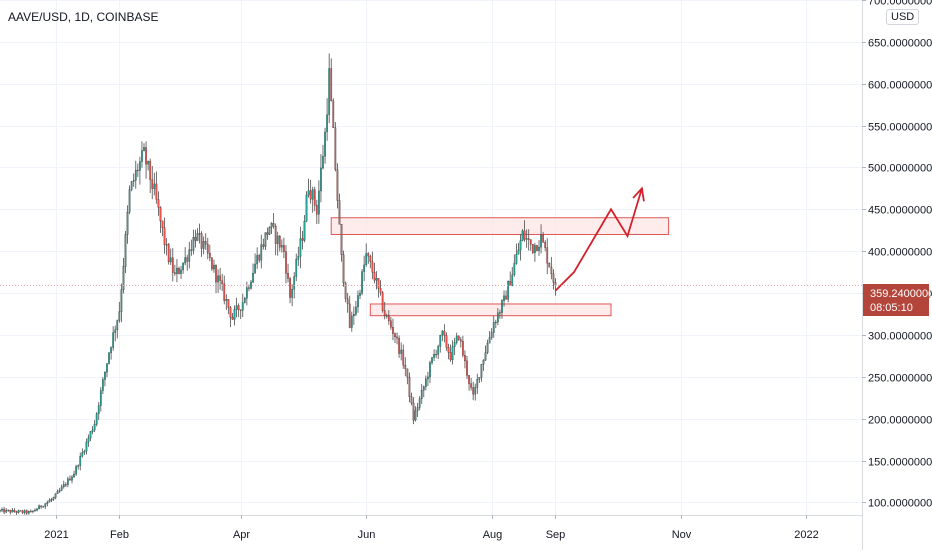  I want to click on time-axis: 2021 Feb Apr Jun Aug Sep Nov 2022, so click(431, 528).